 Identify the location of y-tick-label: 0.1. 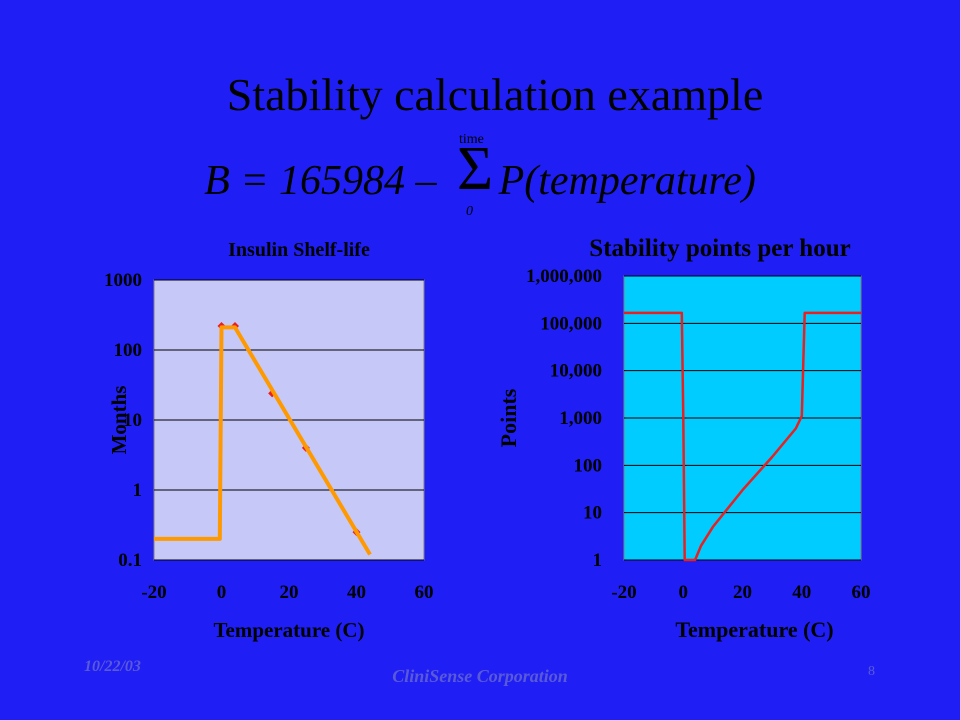
(130, 560).